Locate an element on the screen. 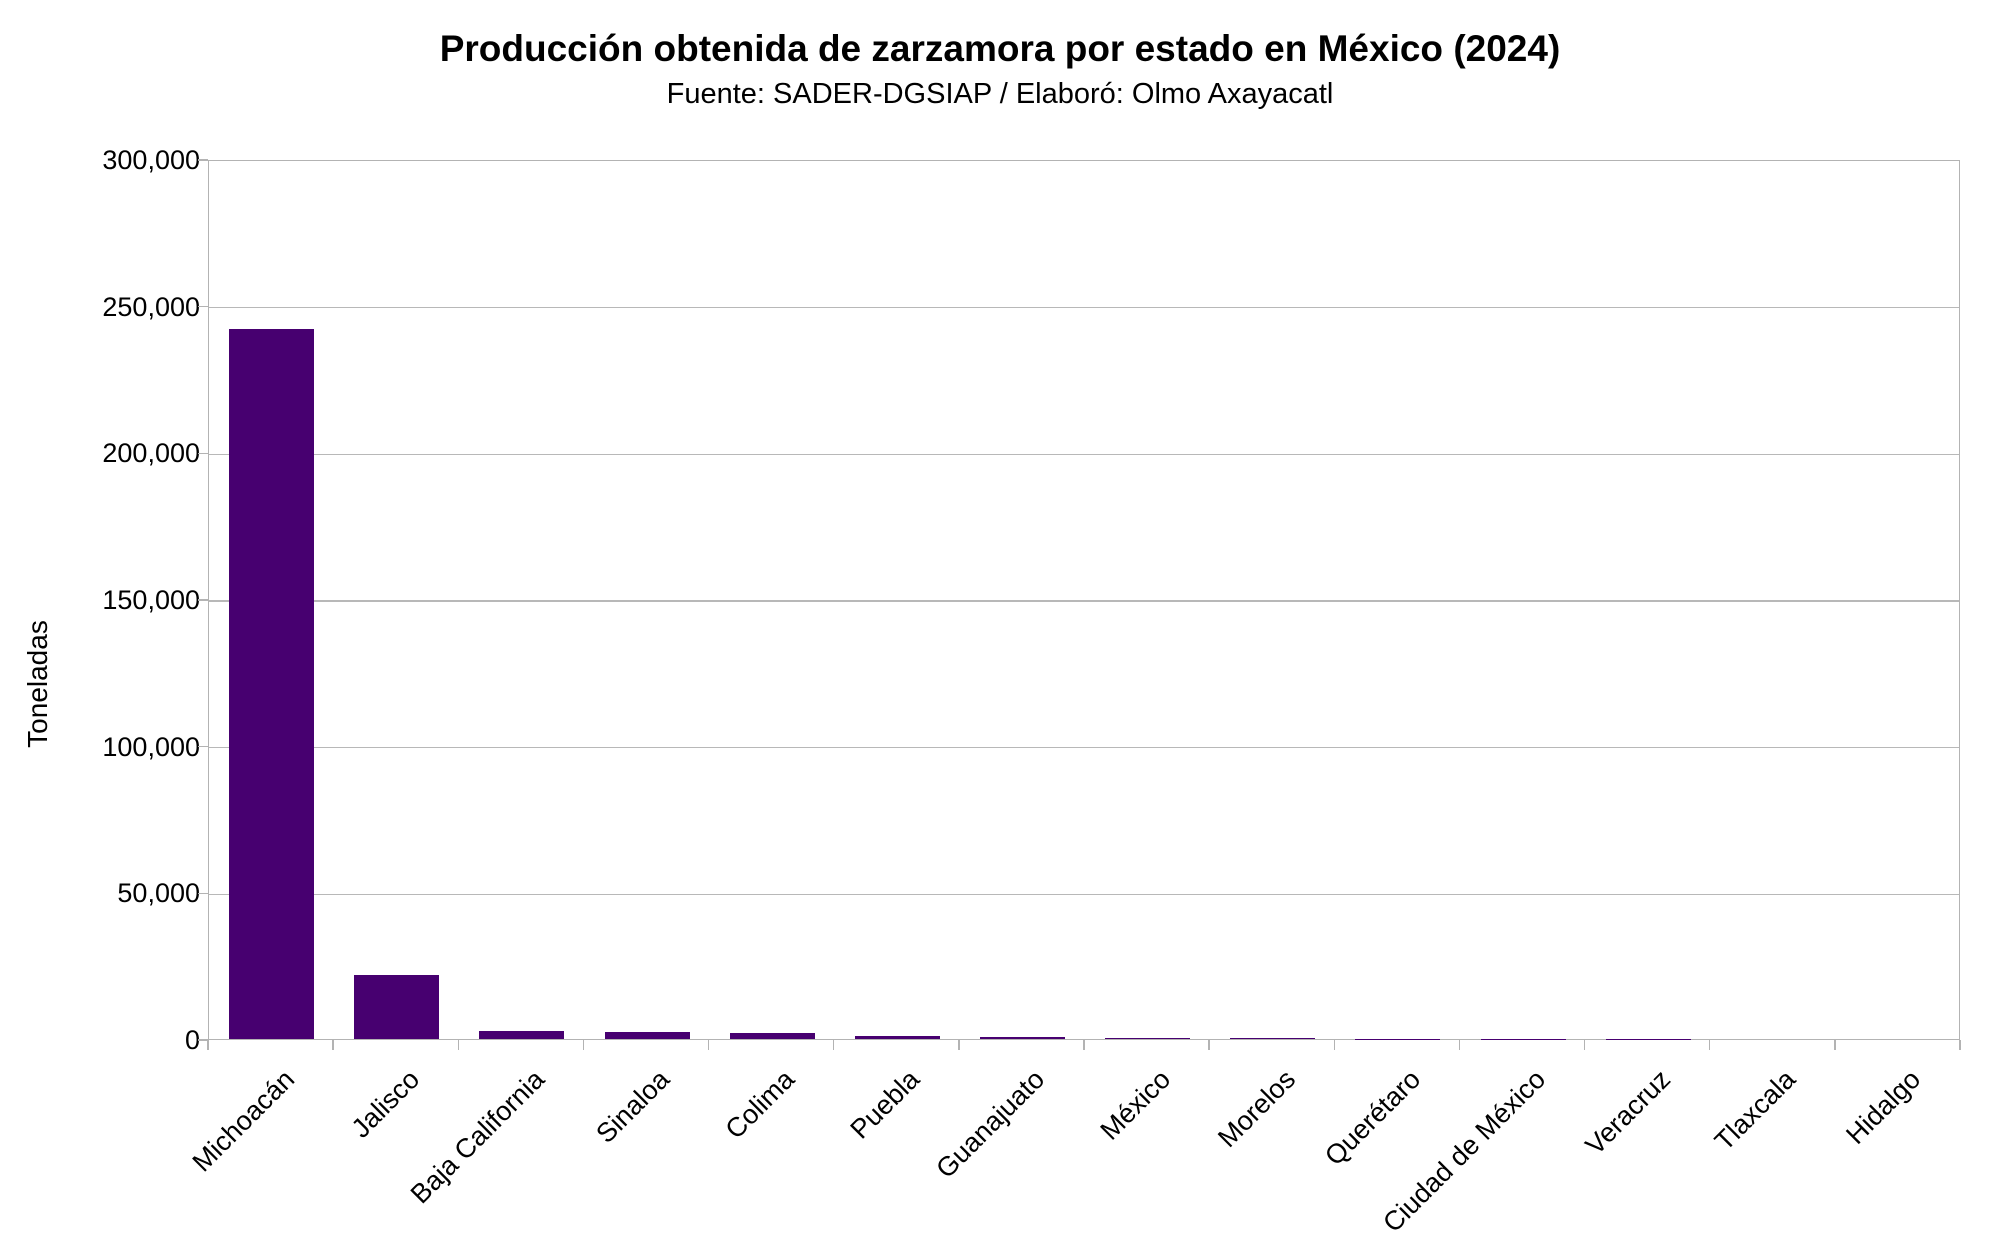 Image resolution: width=2000 pixels, height=1249 pixels. y-tick-label-100,000: 100,000 is located at coordinates (151, 746).